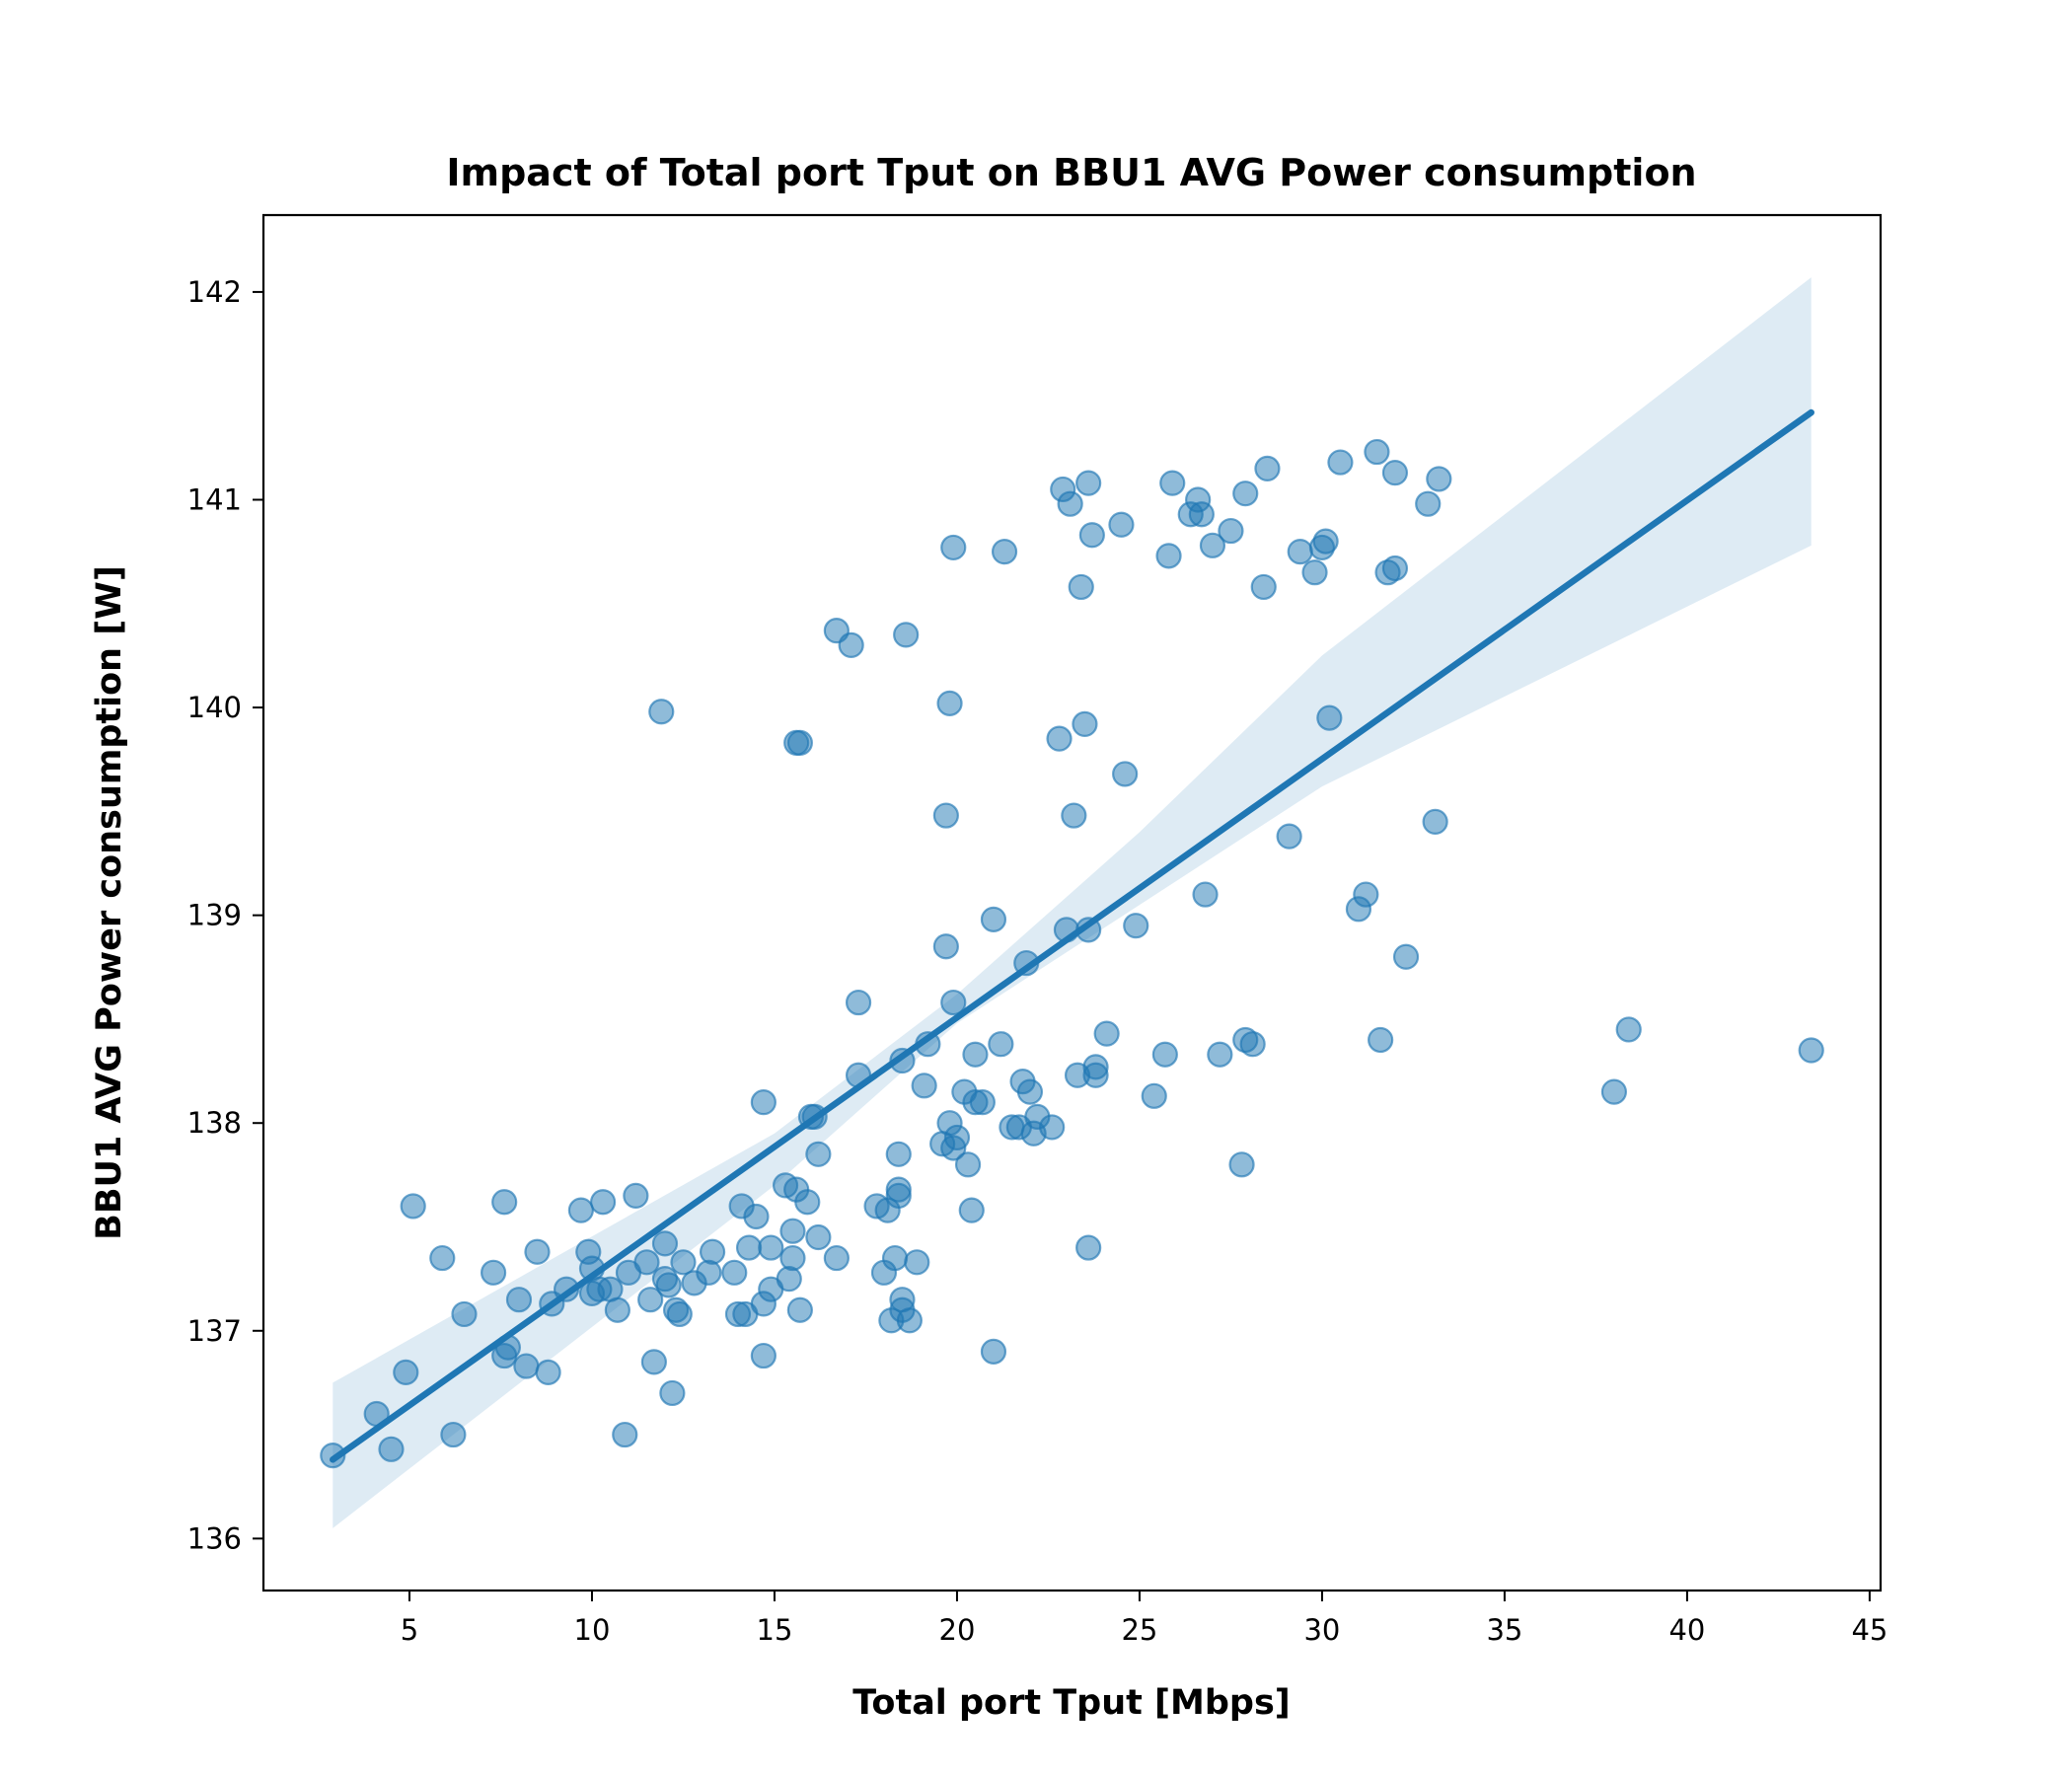  What do you see at coordinates (215, 707) in the screenshot?
I see `y-tick-label: 140` at bounding box center [215, 707].